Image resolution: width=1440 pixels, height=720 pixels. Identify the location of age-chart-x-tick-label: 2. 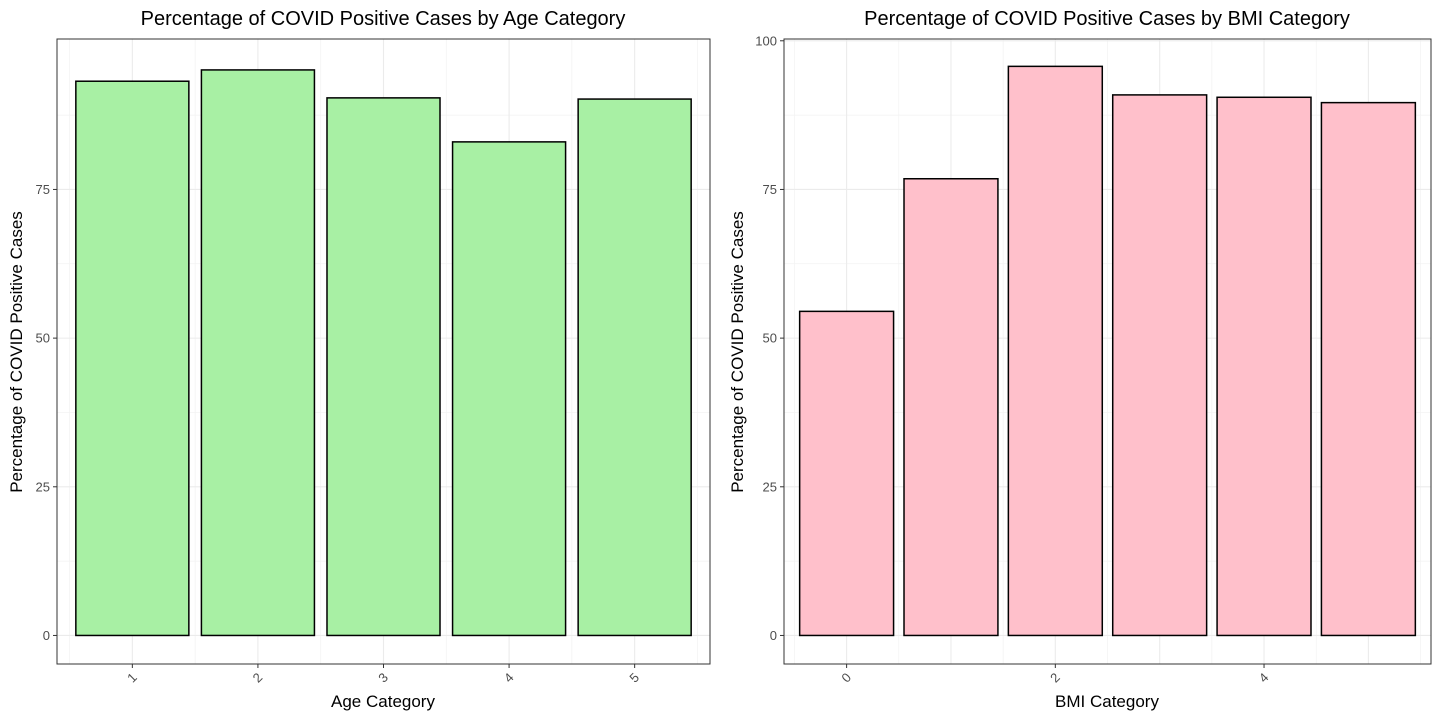
(258, 678).